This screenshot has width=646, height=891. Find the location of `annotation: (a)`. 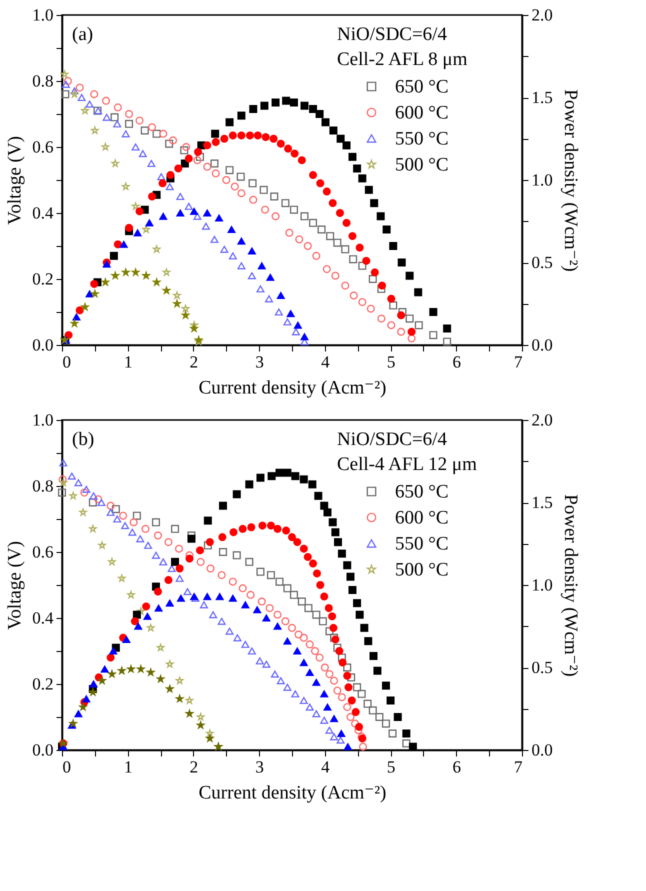

annotation: (a) is located at coordinates (83, 34).